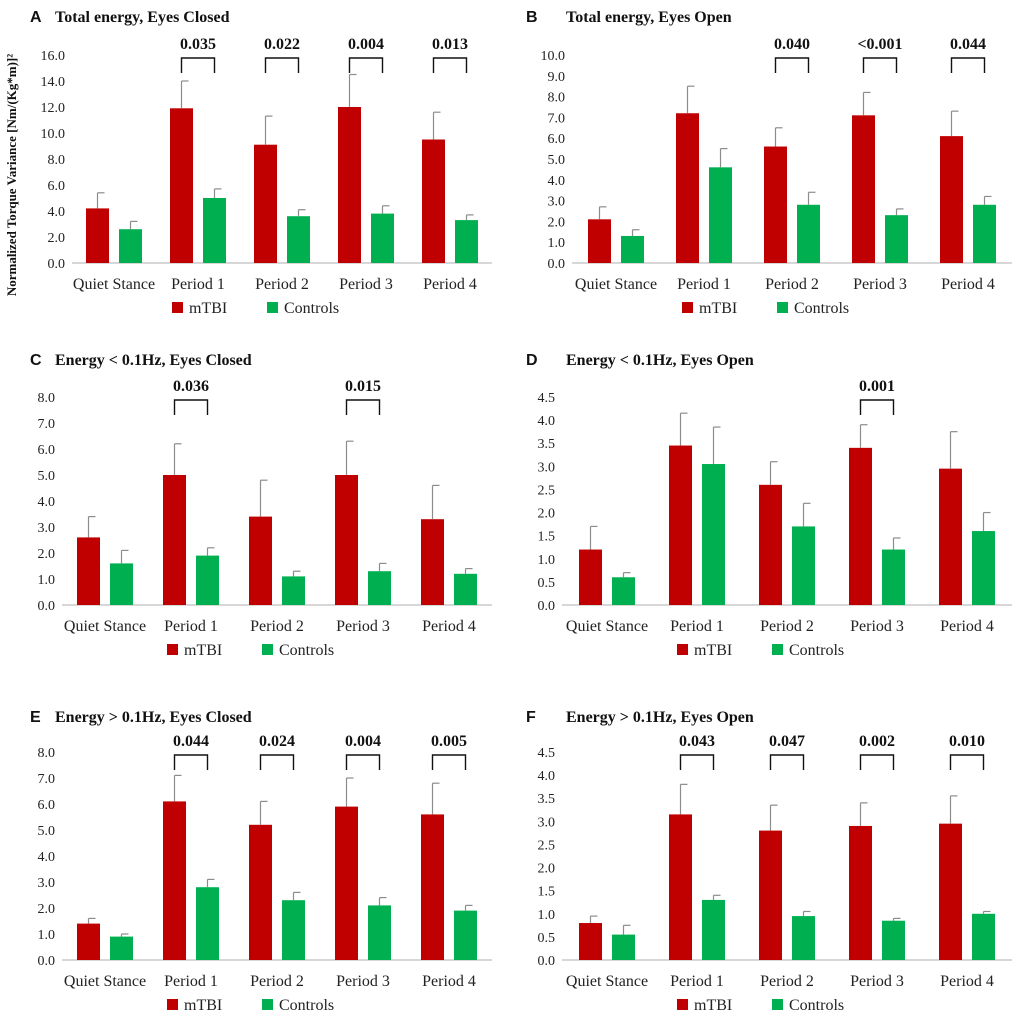  Describe the element at coordinates (632, 249) in the screenshot. I see `panel-b-bar-controls` at that location.